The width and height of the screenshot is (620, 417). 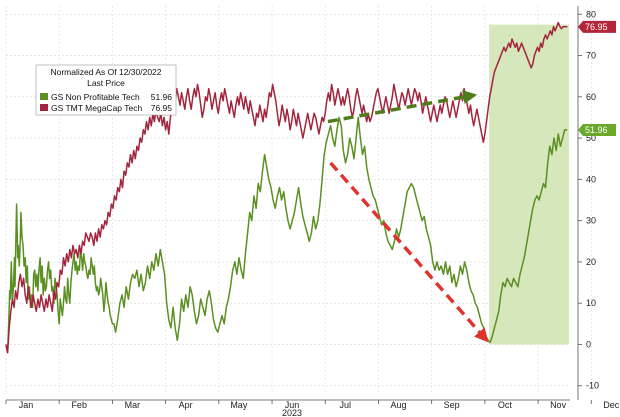 What do you see at coordinates (162, 108) in the screenshot?
I see `legend-entry-value: 76.95` at bounding box center [162, 108].